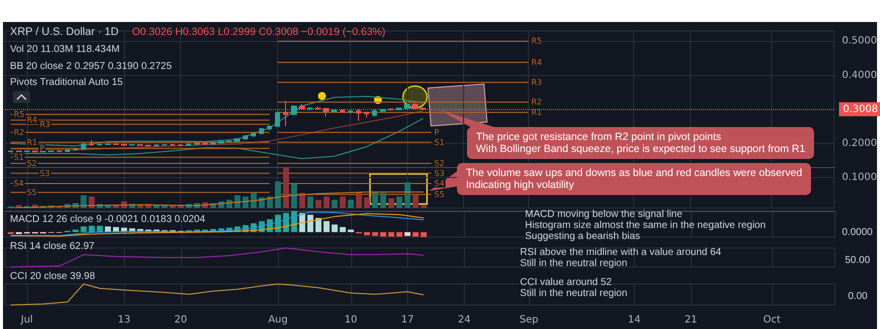  I want to click on y-tick-label: 0.2000, so click(860, 143).